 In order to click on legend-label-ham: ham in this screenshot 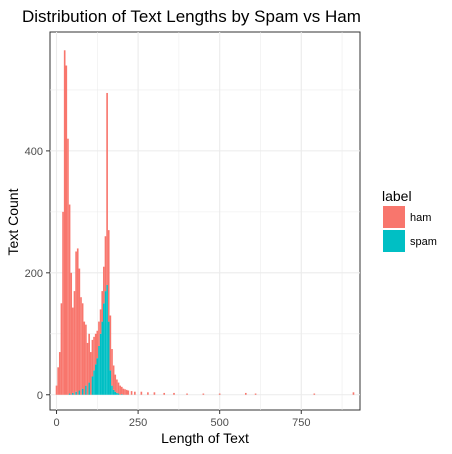, I will do `click(420, 218)`.